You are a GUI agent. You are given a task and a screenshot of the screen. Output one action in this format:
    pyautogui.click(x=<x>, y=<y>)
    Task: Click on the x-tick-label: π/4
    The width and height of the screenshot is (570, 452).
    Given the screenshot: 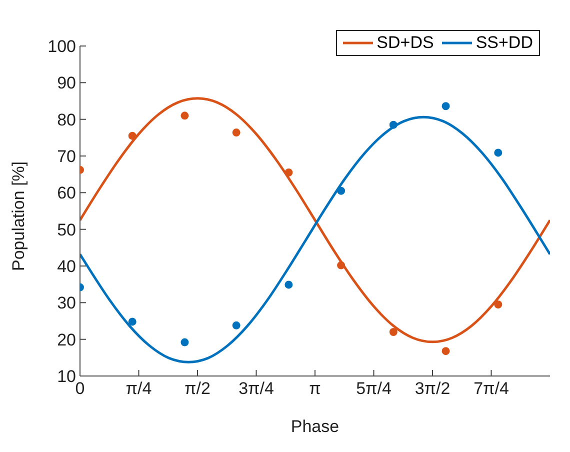 What is the action you would take?
    pyautogui.click(x=139, y=388)
    